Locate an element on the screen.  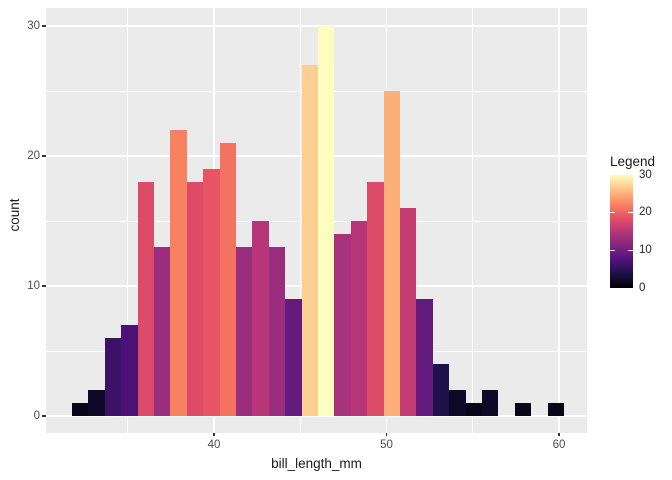
y-axis-label: 20 is located at coordinates (33, 155).